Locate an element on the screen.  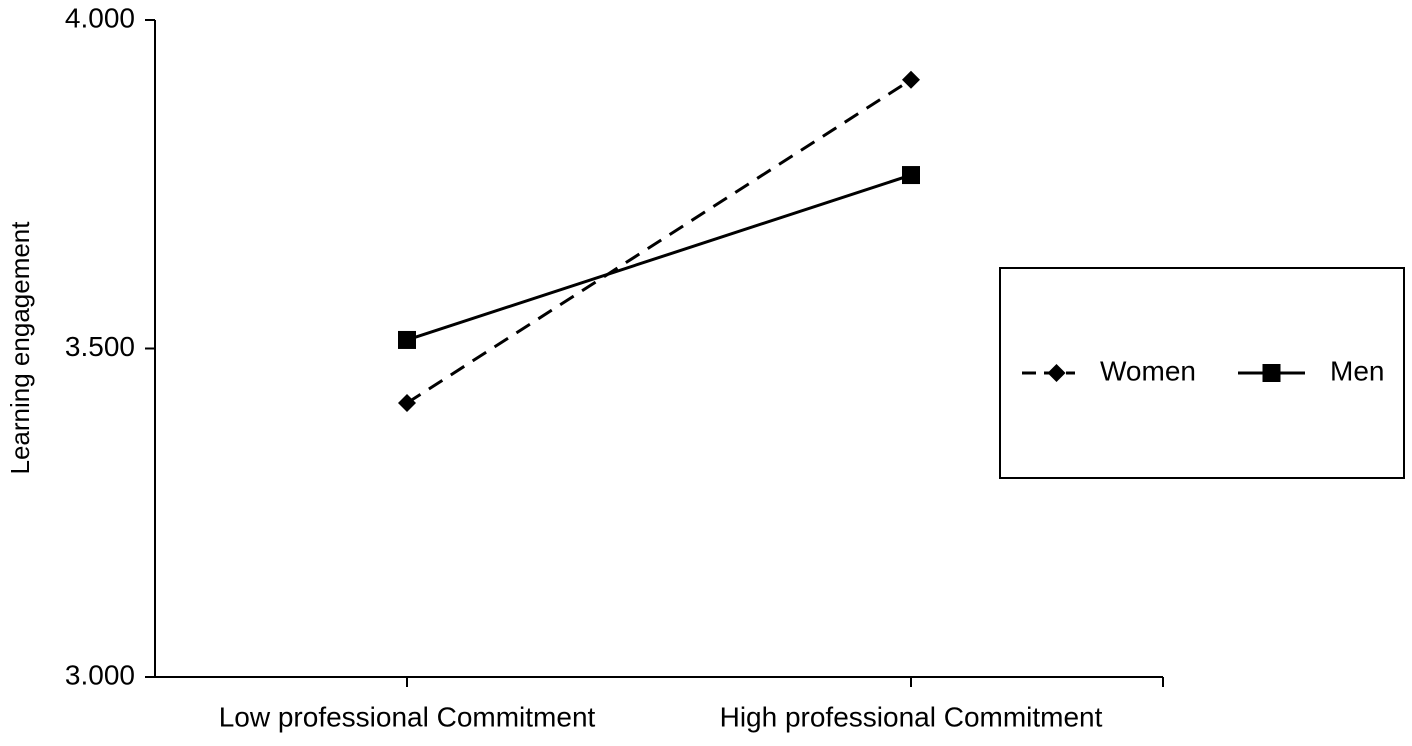
y-tick-label: 3.500 is located at coordinates (100, 346).